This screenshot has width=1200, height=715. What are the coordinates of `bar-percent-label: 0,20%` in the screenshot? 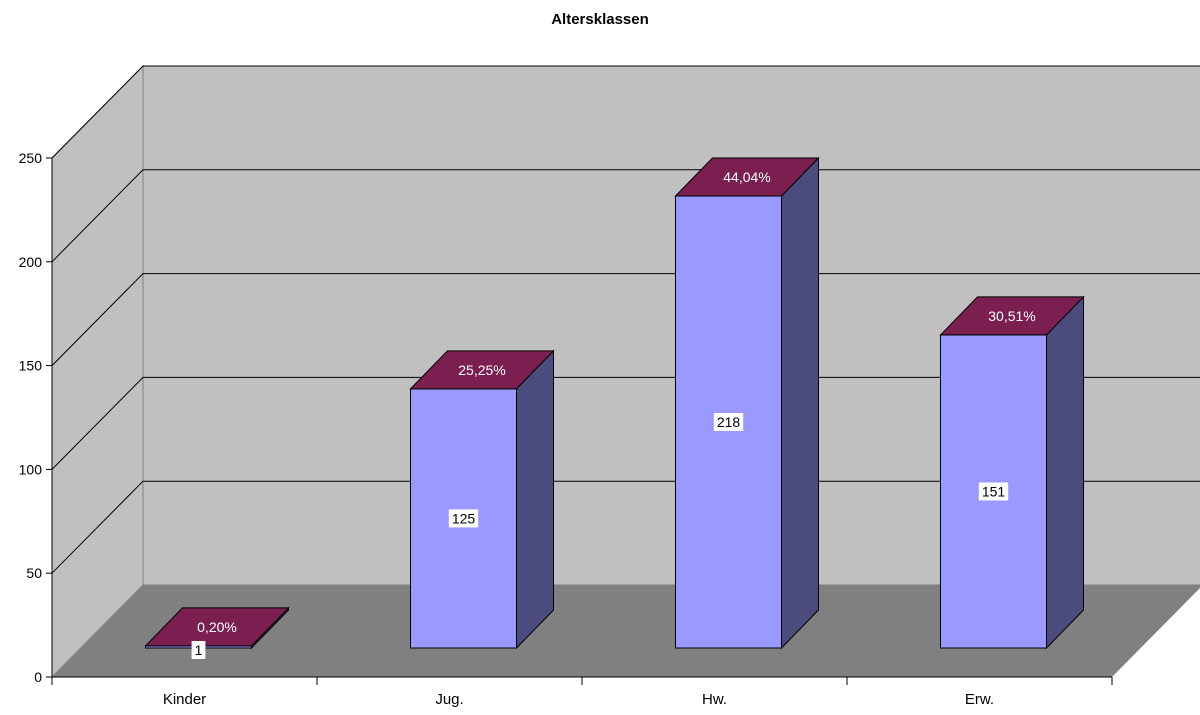 It's located at (217, 627).